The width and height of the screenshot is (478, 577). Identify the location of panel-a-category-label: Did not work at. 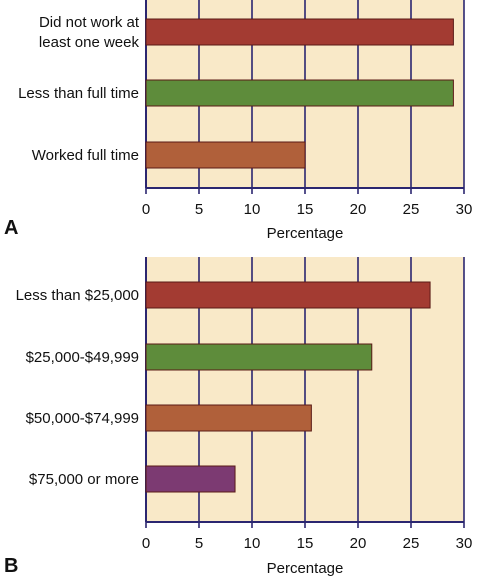
(89, 22).